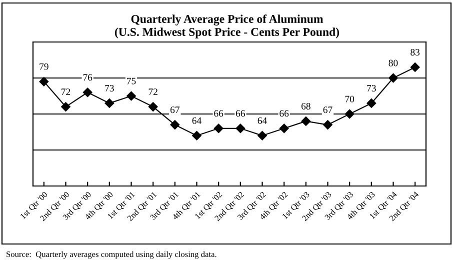  Describe the element at coordinates (87, 77) in the screenshot. I see `data-label: 76` at that location.